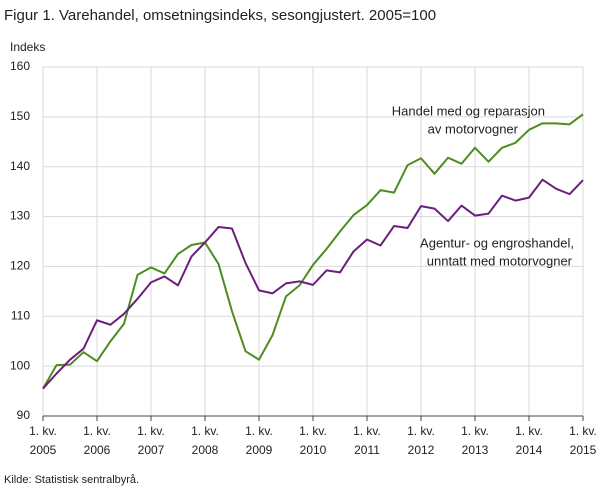 Image resolution: width=608 pixels, height=488 pixels. What do you see at coordinates (97, 450) in the screenshot?
I see `x-tick-label: 2006` at bounding box center [97, 450].